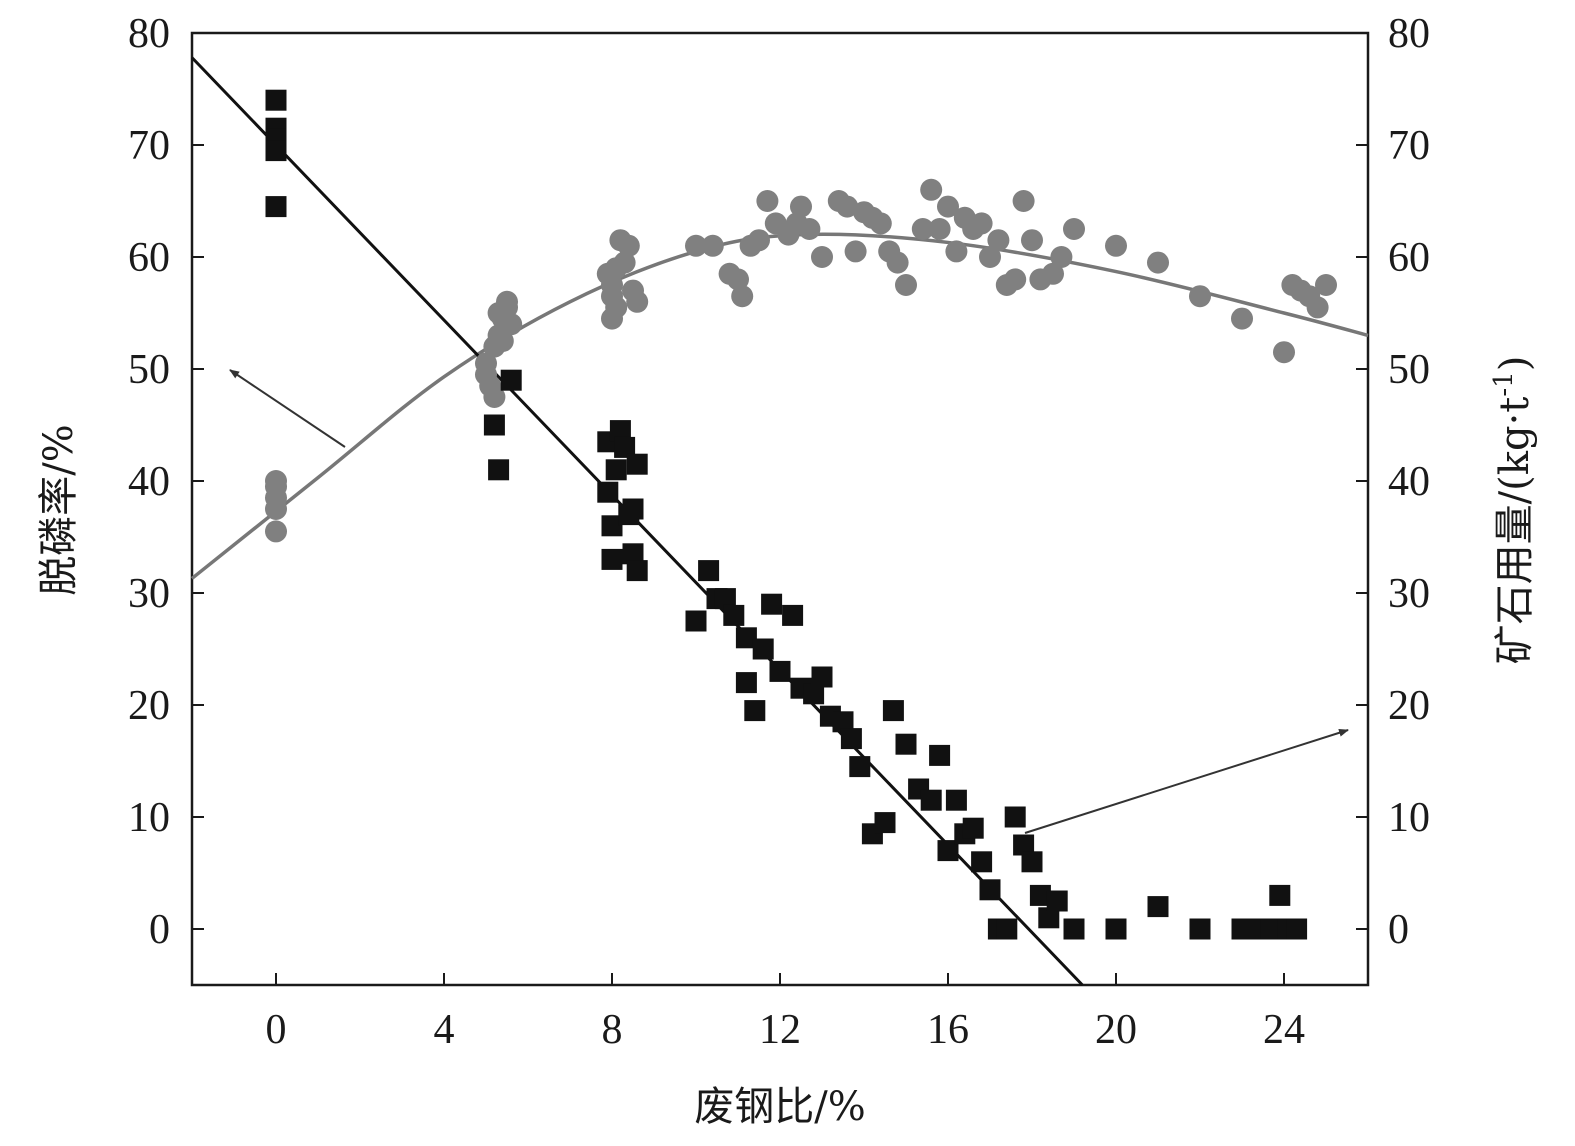 The width and height of the screenshot is (1575, 1146). I want to click on left-axis-title: 脱磷率/%, so click(59, 509).